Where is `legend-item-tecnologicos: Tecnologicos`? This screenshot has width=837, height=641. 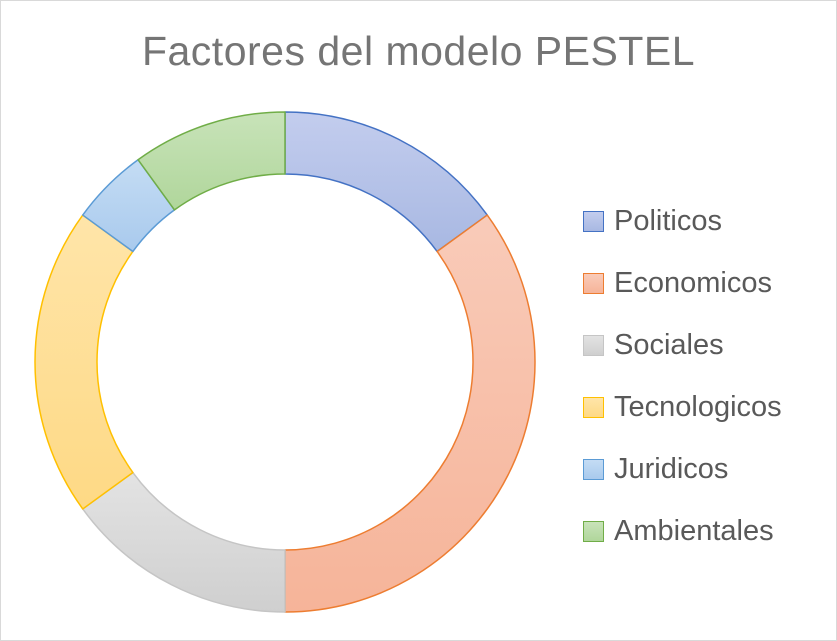 legend-item-tecnologicos: Tecnologicos is located at coordinates (682, 407).